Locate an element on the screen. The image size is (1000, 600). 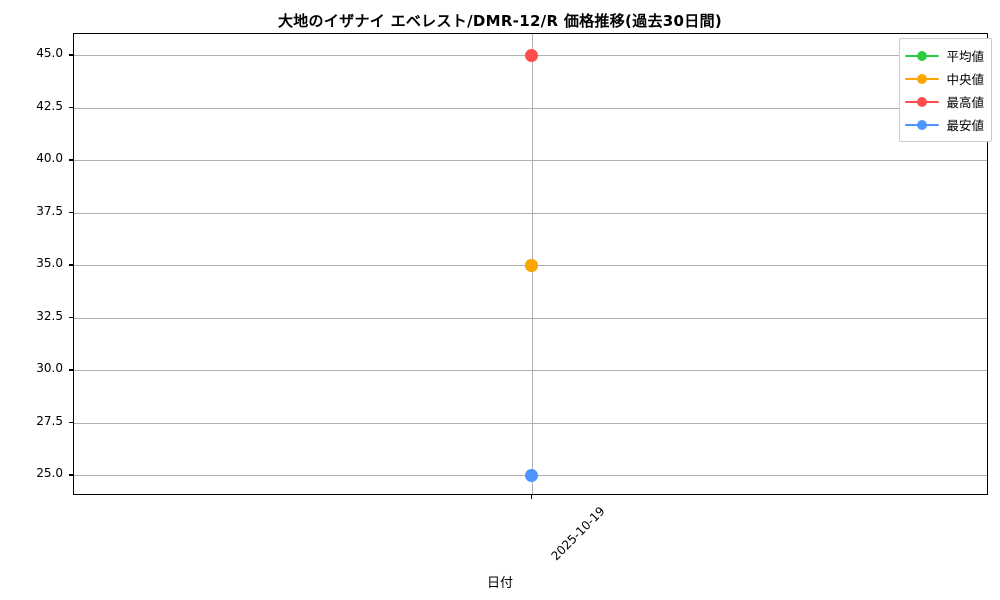
x-tick-label: 2025-10-19 is located at coordinates (577, 534).